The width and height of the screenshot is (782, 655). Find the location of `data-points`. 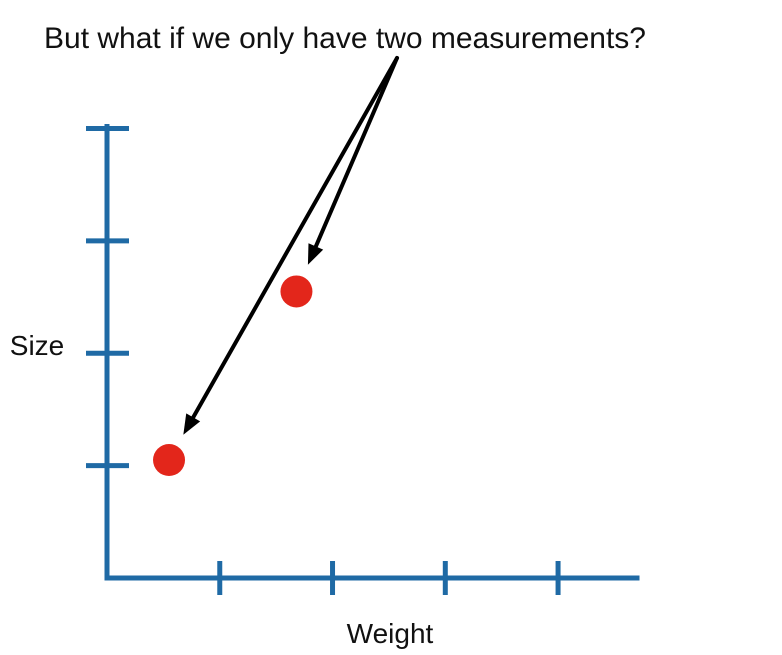

data-points is located at coordinates (233, 376).